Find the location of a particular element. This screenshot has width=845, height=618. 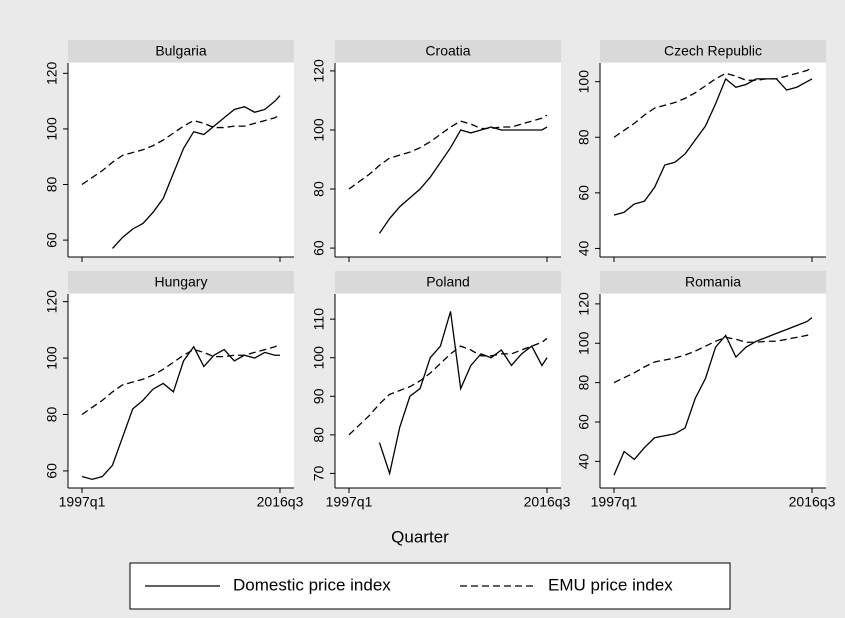

x-axis-title: Quarter is located at coordinates (420, 536).